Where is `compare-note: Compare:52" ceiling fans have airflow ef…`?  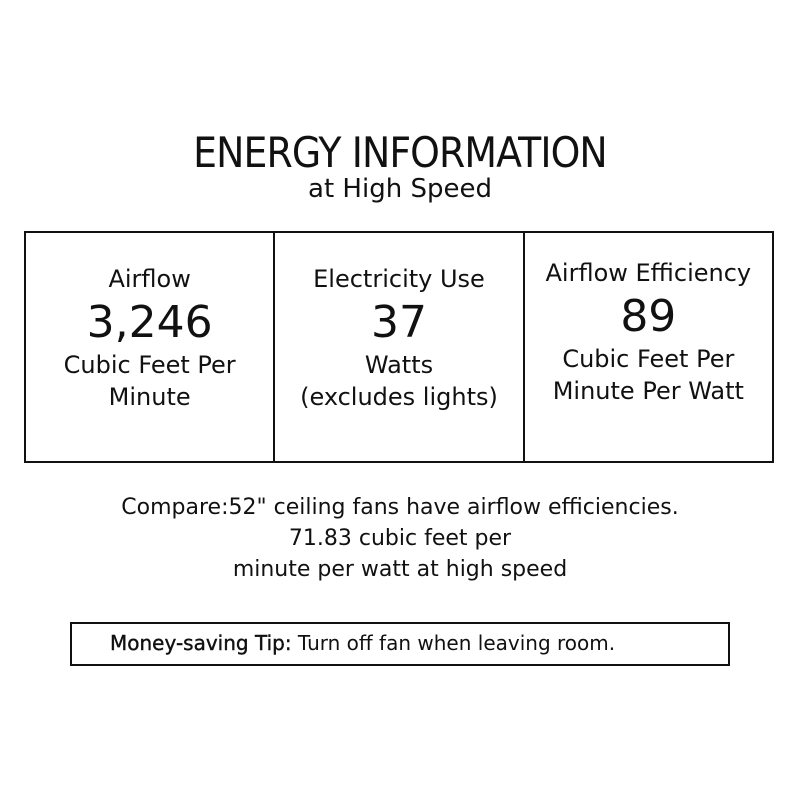
compare-note: Compare:52" ceiling fans have airflow ef… is located at coordinates (400, 538).